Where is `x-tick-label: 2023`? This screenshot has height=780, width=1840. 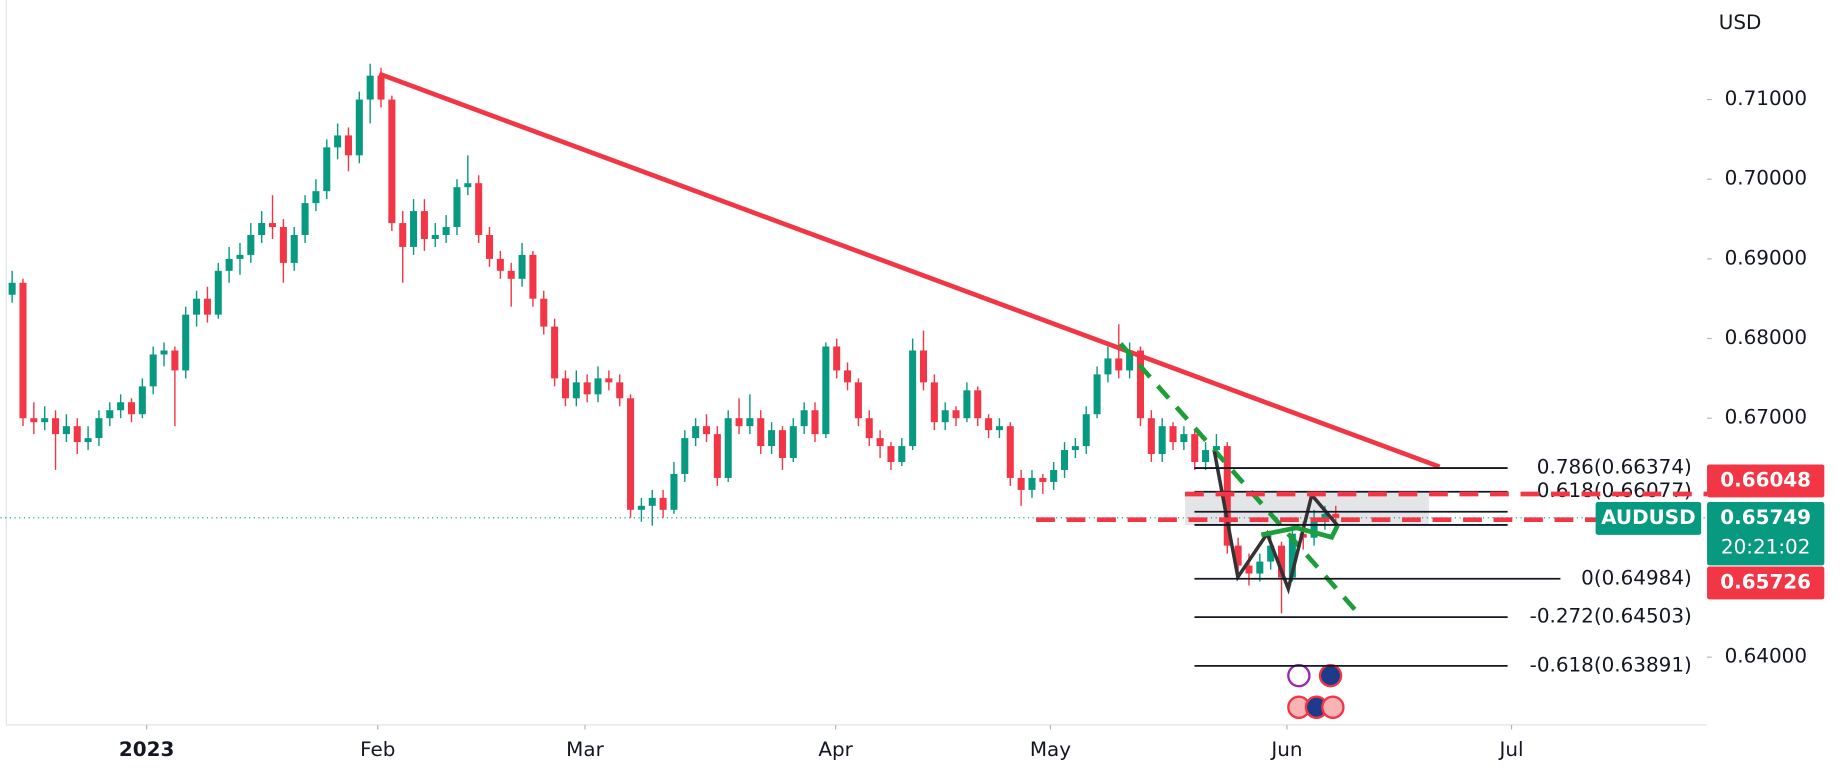
x-tick-label: 2023 is located at coordinates (146, 749).